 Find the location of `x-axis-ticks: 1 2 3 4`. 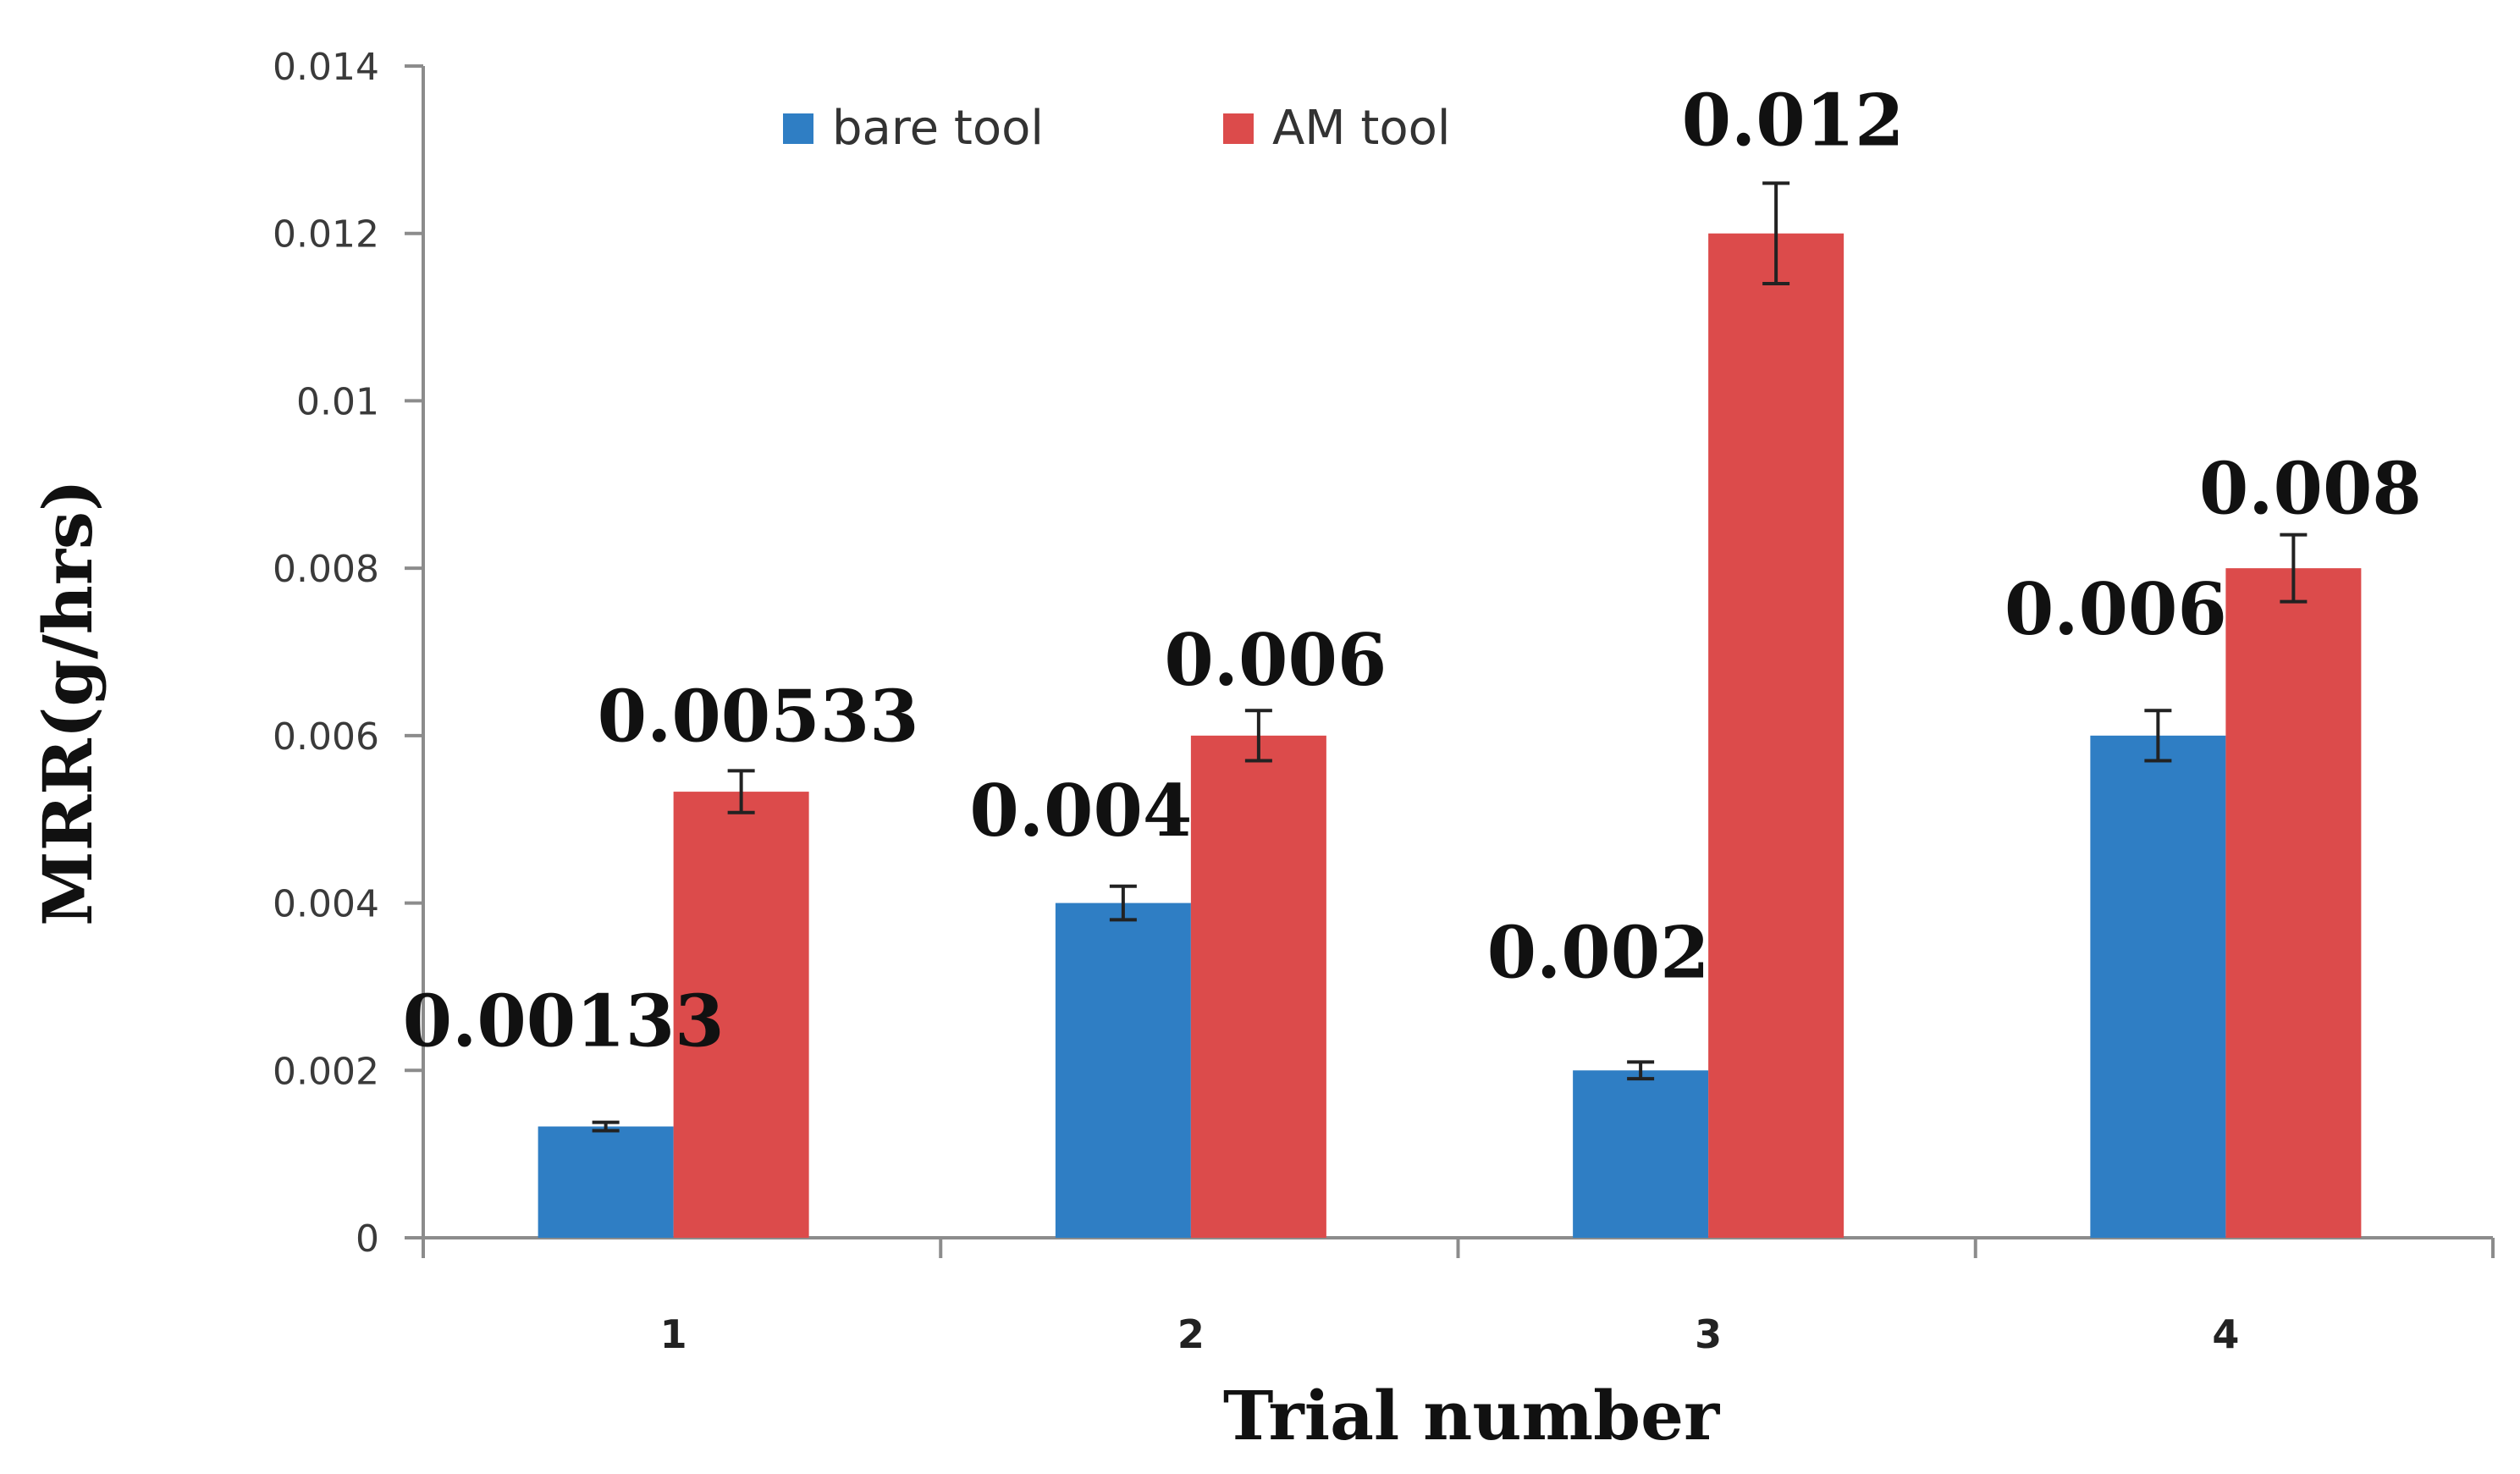

x-axis-ticks: 1 2 3 4 is located at coordinates (1458, 1297).